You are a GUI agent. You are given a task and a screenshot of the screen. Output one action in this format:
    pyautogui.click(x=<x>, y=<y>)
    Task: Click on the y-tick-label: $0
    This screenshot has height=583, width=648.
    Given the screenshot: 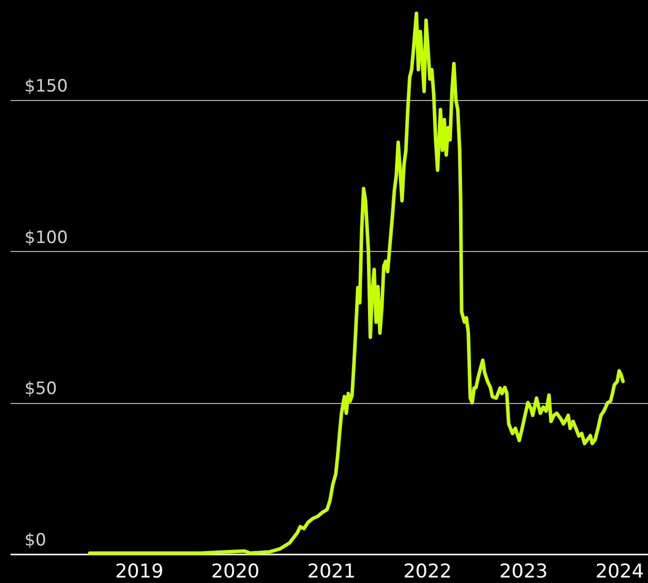 What is the action you would take?
    pyautogui.click(x=35, y=540)
    